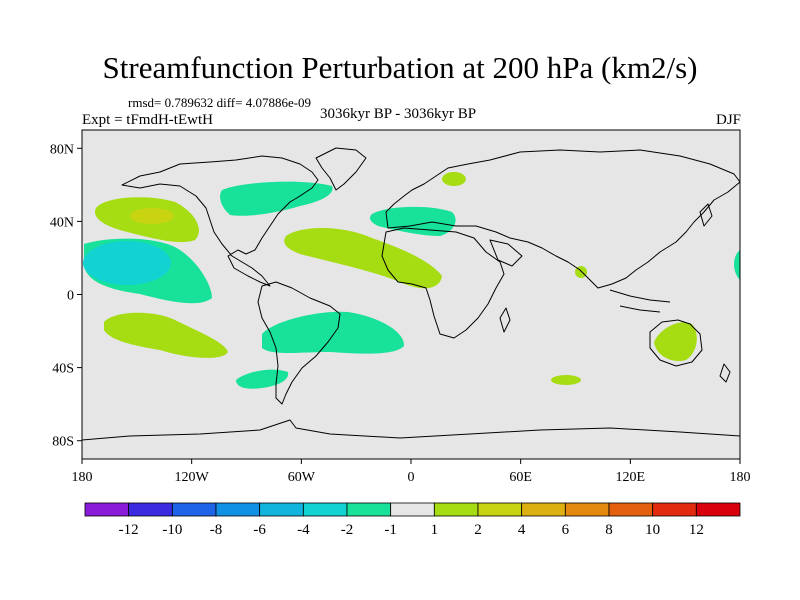 The width and height of the screenshot is (800, 600). I want to click on experiment-label: Expt = tFmdH-tEwtH, so click(147, 120).